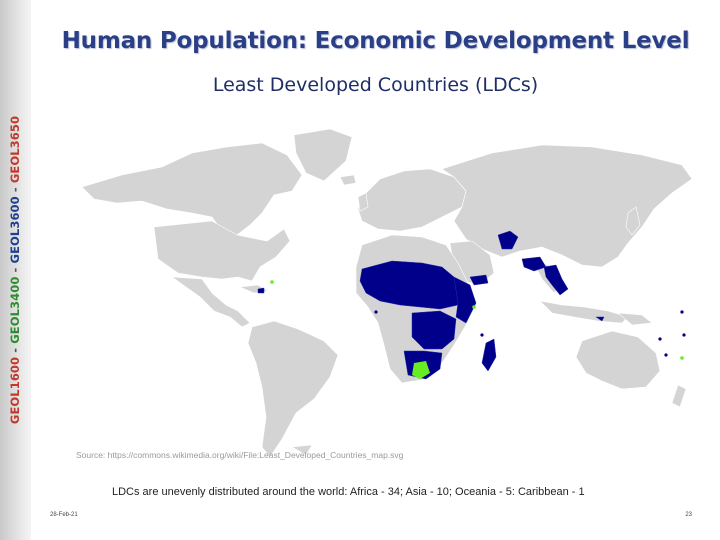 The image size is (720, 540). What do you see at coordinates (474, 307) in the screenshot?
I see `former-ldc-maldives` at bounding box center [474, 307].